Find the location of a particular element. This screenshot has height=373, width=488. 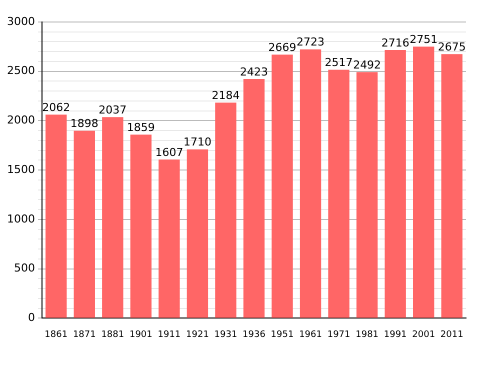

data-label: 2716 is located at coordinates (395, 43).